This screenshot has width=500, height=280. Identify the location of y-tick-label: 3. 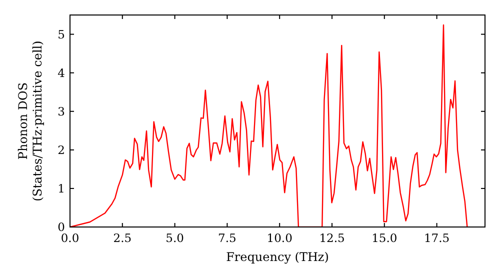
(61, 111).